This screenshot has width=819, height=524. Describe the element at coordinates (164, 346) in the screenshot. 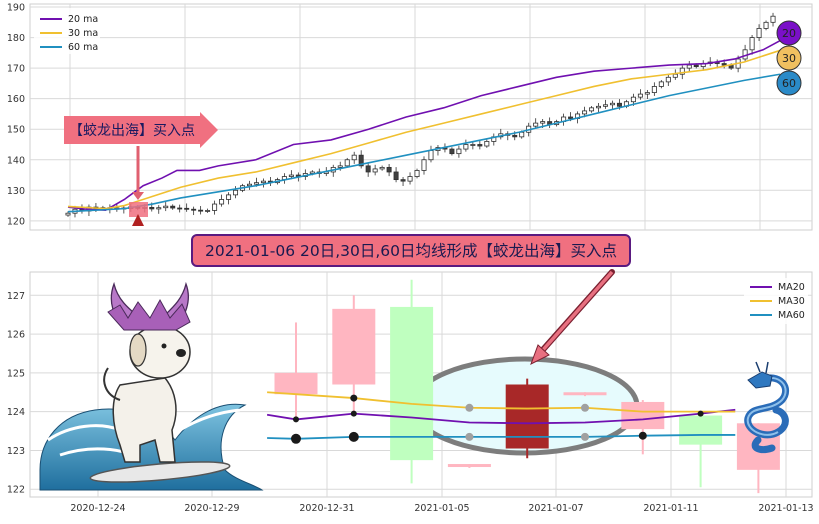

I see `dog-eye` at that location.